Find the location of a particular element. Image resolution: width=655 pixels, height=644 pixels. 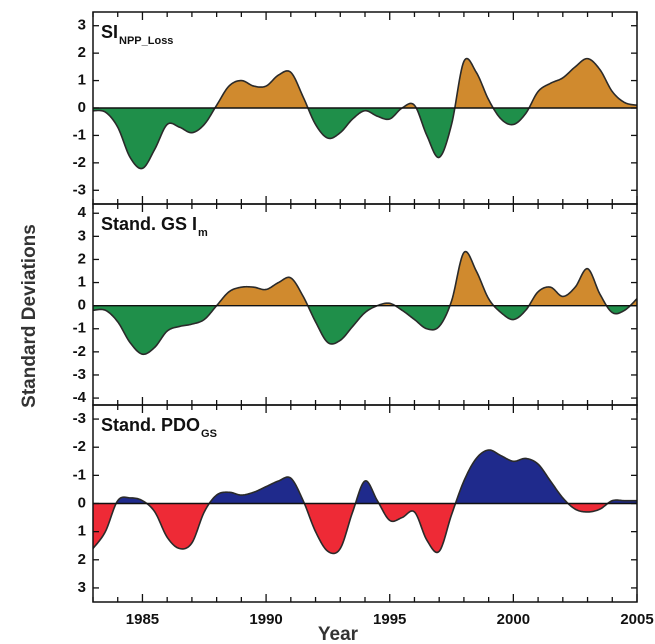

y-tick-label: 4 is located at coordinates (82, 212).